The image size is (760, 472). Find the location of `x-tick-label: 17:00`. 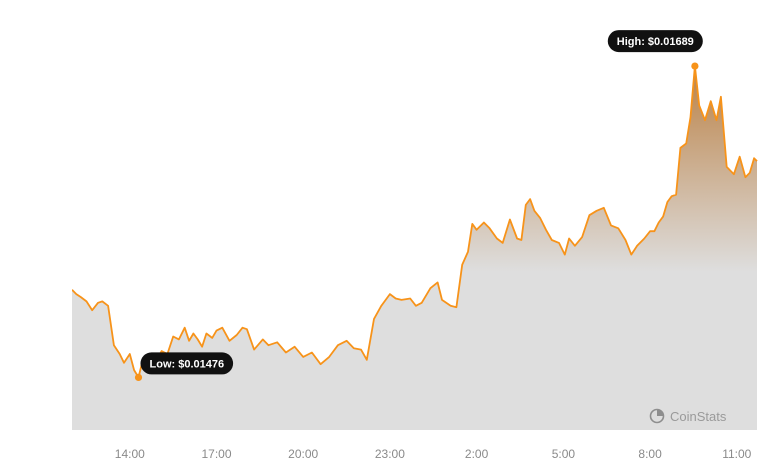

x-tick-label: 17:00 is located at coordinates (216, 454).